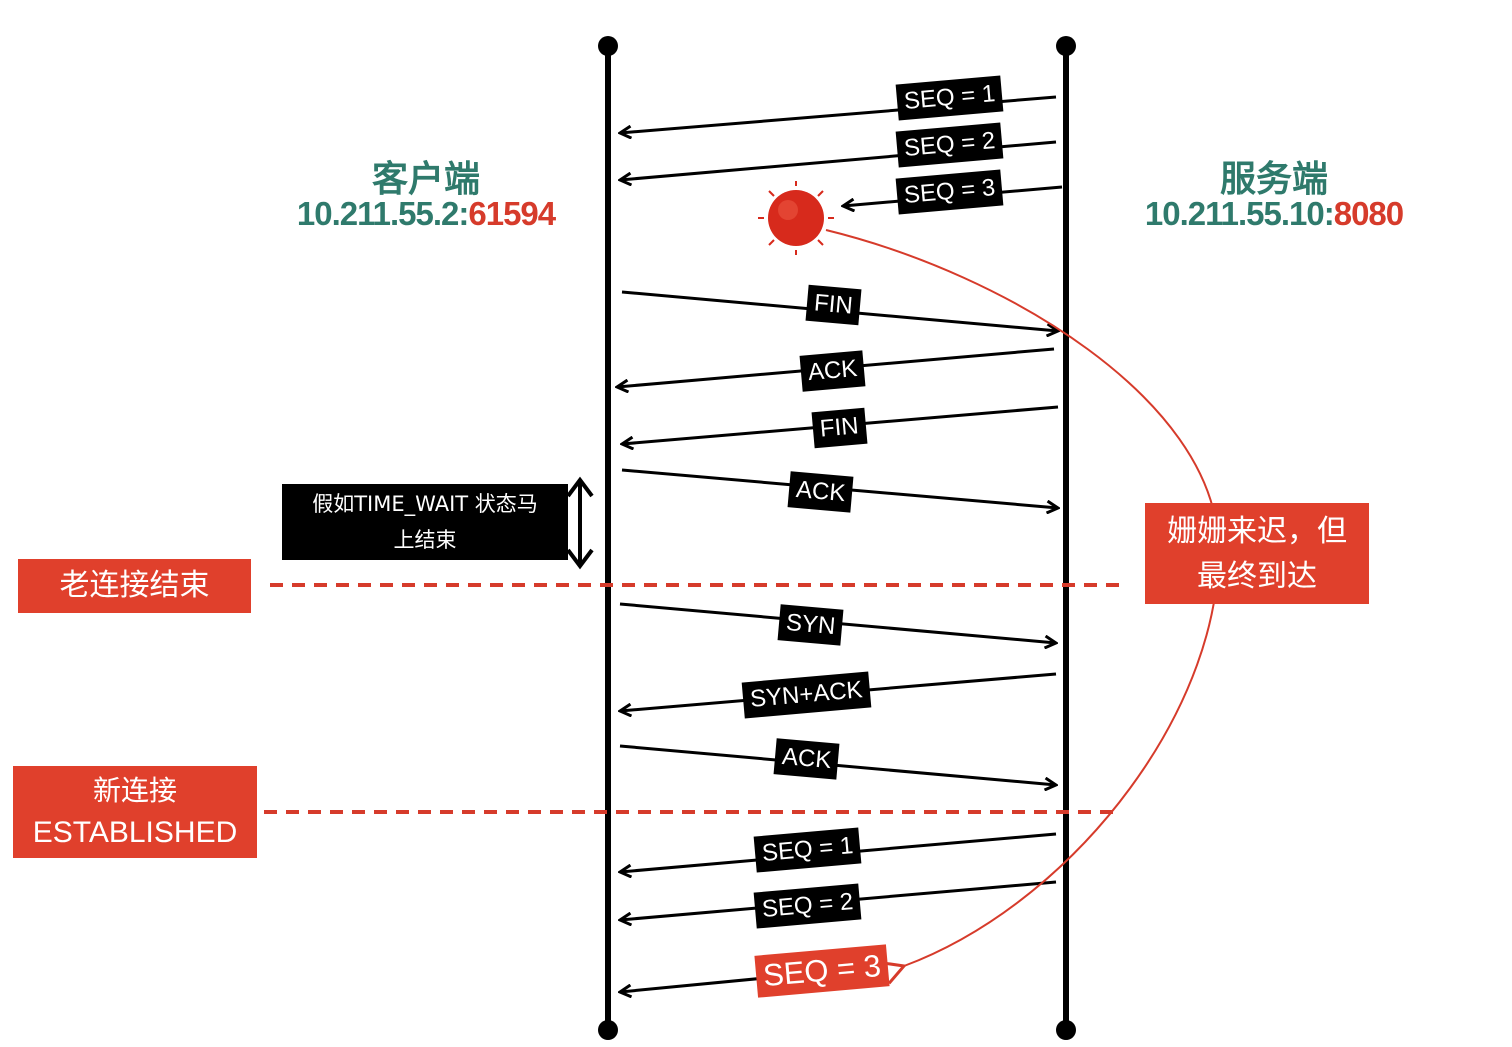 The width and height of the screenshot is (1512, 1047). What do you see at coordinates (1257, 553) in the screenshot?
I see `late-arrival-tag: 姗姗来迟，但 最终到达` at bounding box center [1257, 553].